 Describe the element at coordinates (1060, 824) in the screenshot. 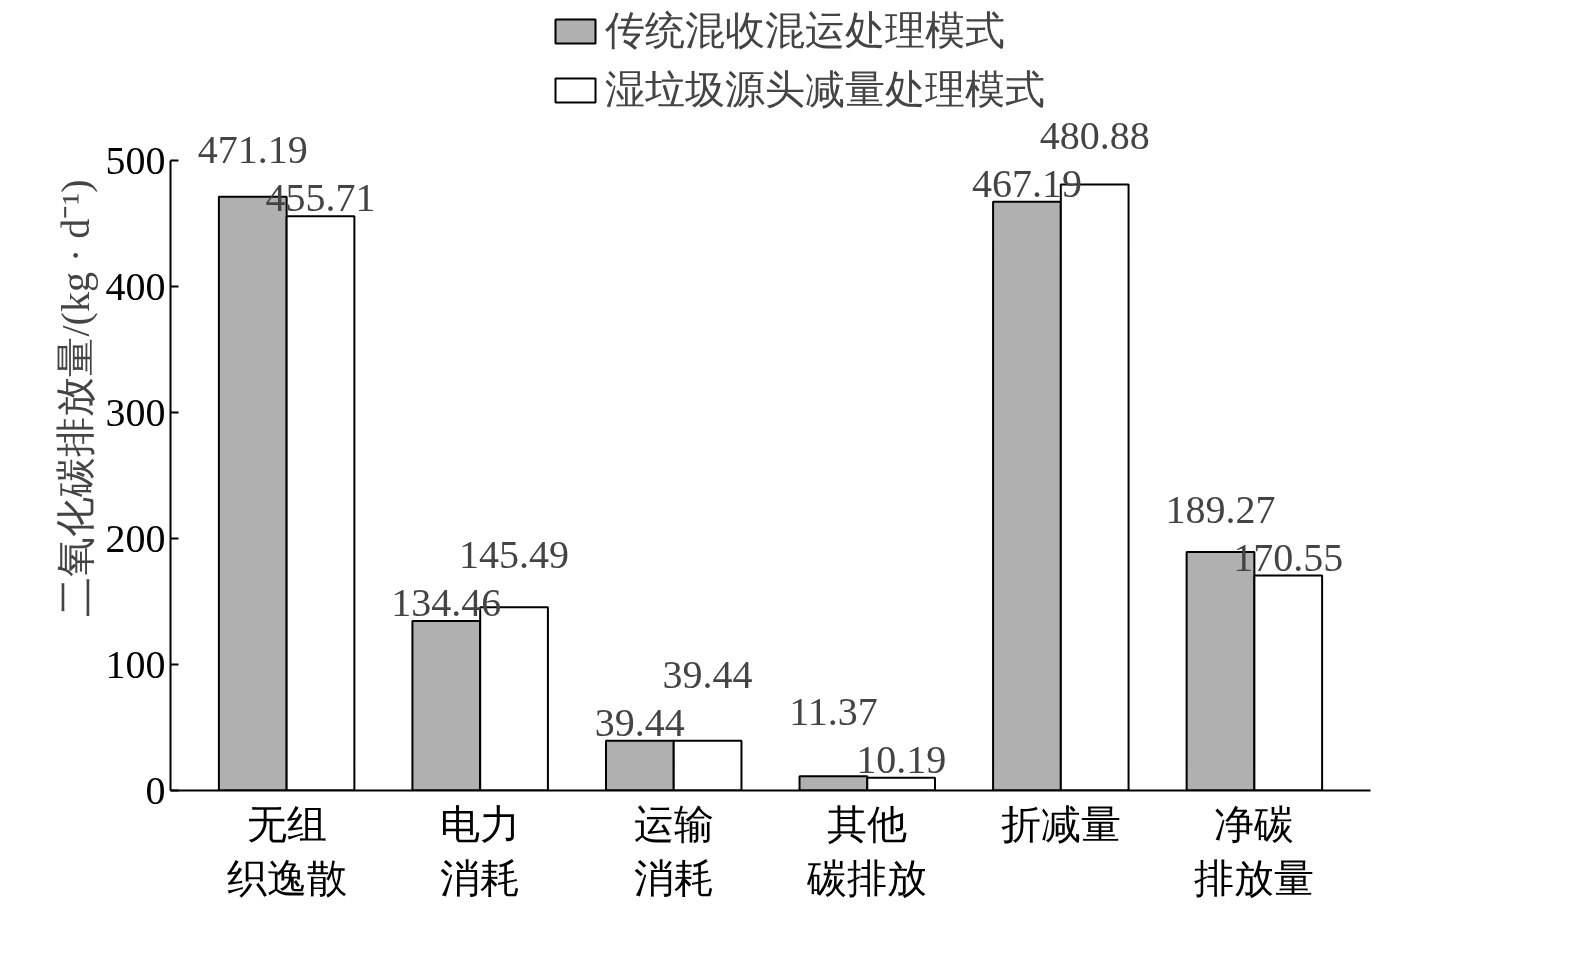

I see `x-tick-label: 折减量` at that location.